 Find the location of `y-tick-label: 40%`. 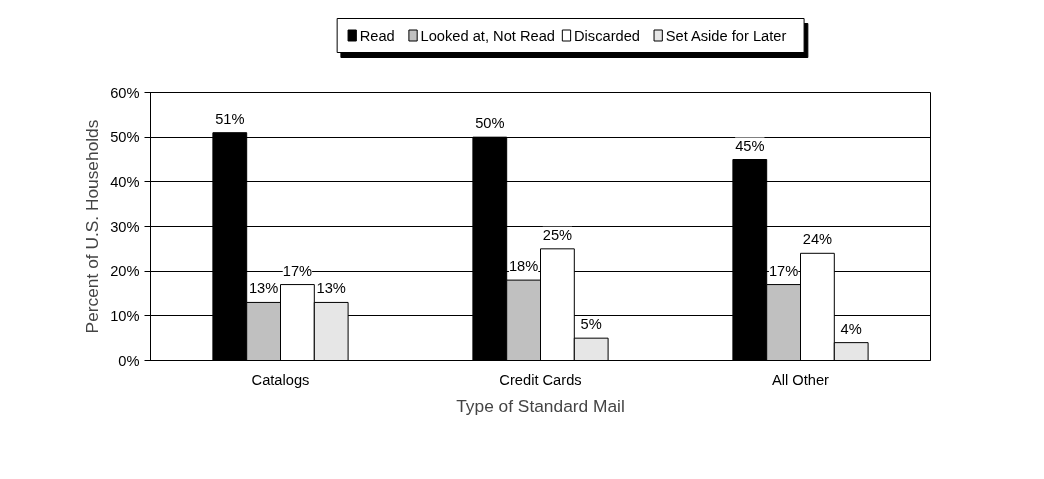

y-tick-label: 40% is located at coordinates (125, 181).